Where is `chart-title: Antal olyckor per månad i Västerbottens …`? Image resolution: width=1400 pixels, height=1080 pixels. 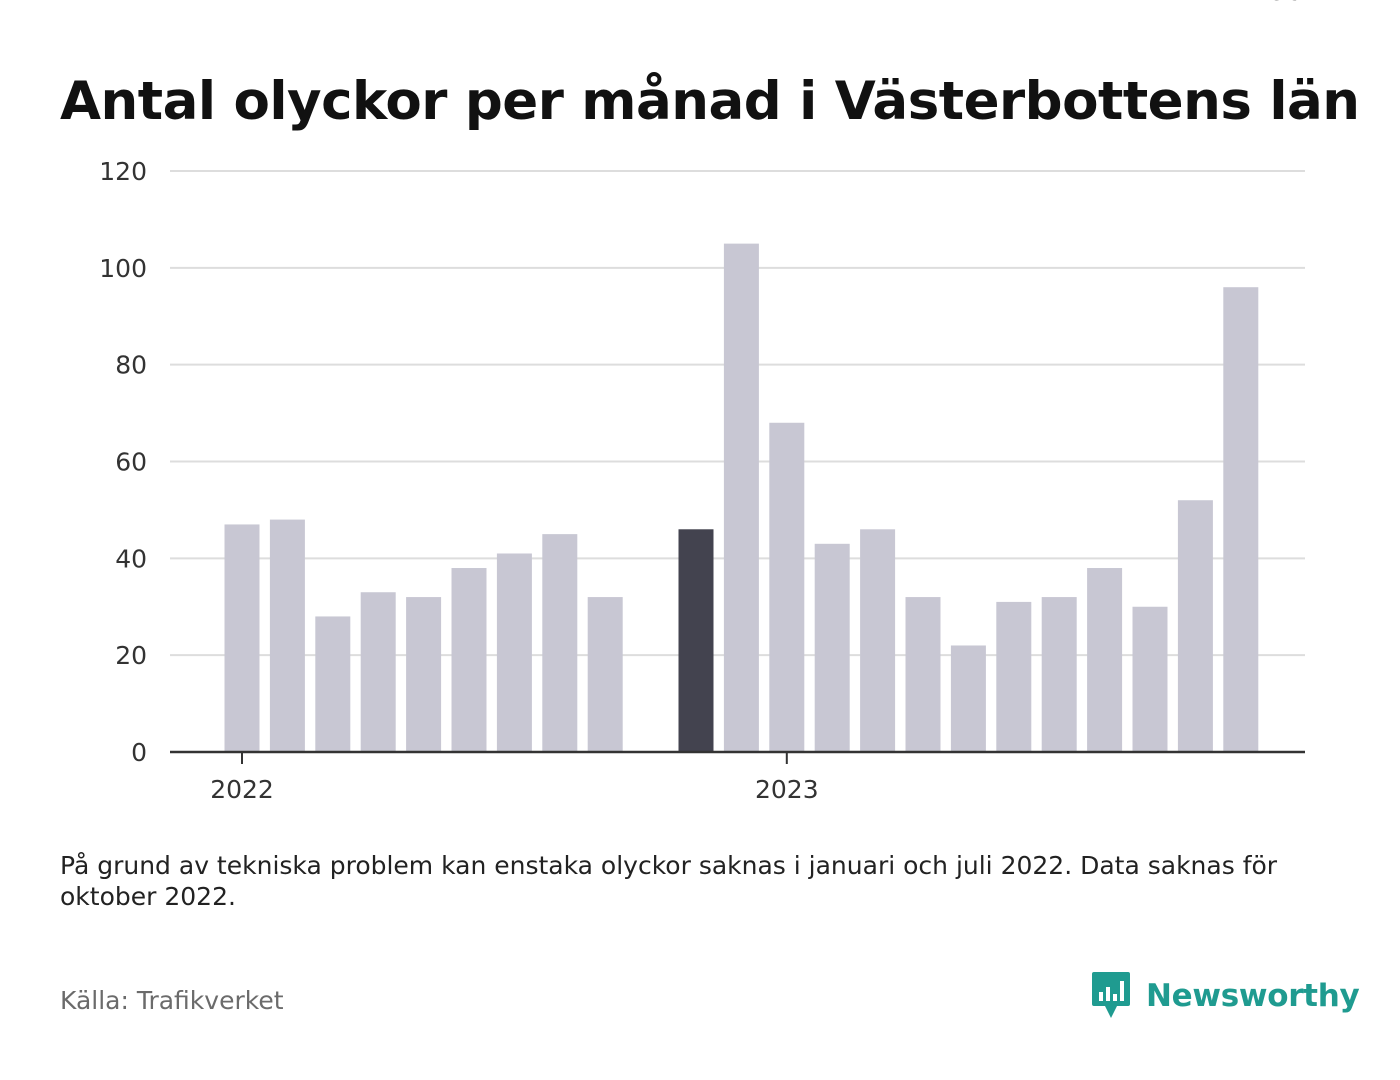 chart-title: Antal olyckor per månad i Västerbottens … is located at coordinates (710, 101).